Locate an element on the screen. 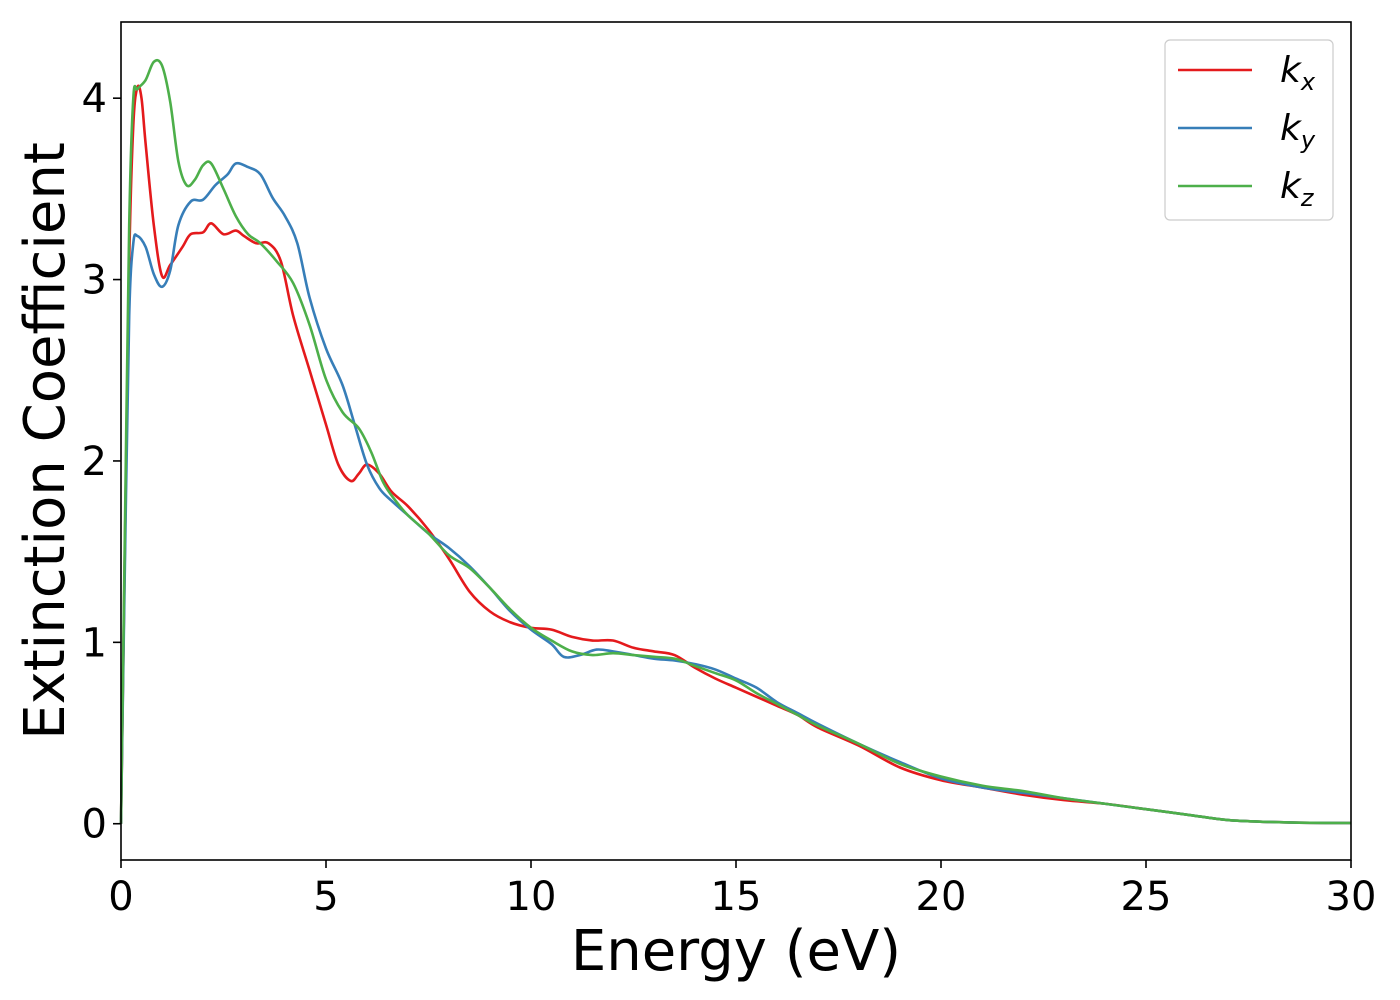  x-tick-label: 10 is located at coordinates (531, 897).